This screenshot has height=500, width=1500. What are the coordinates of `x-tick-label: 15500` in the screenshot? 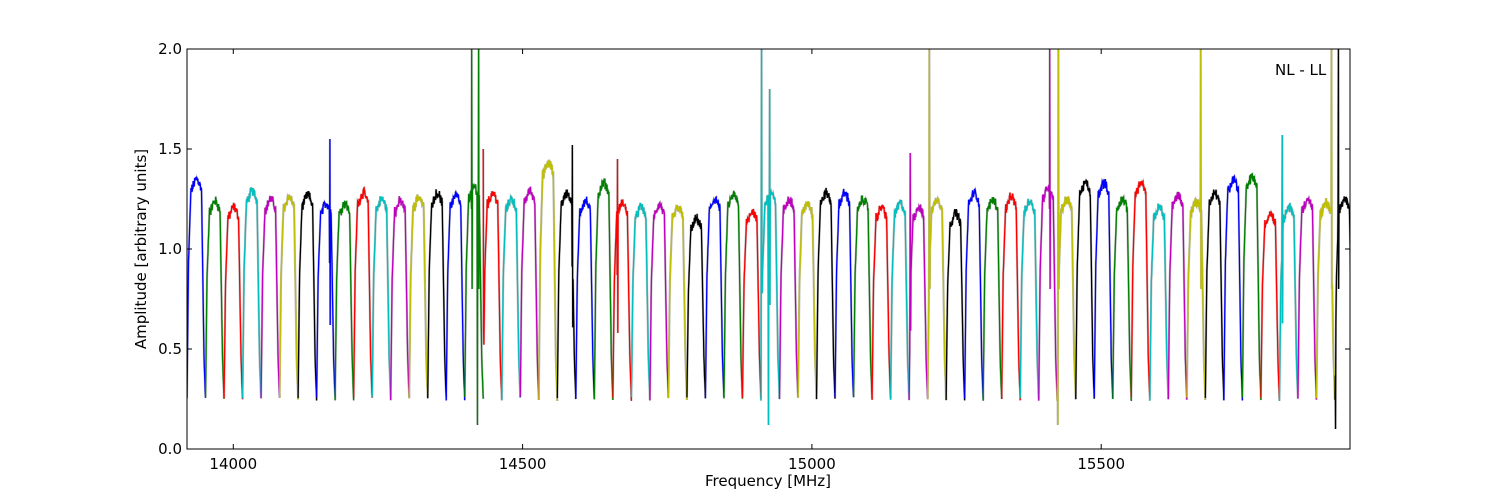 It's located at (1101, 464).